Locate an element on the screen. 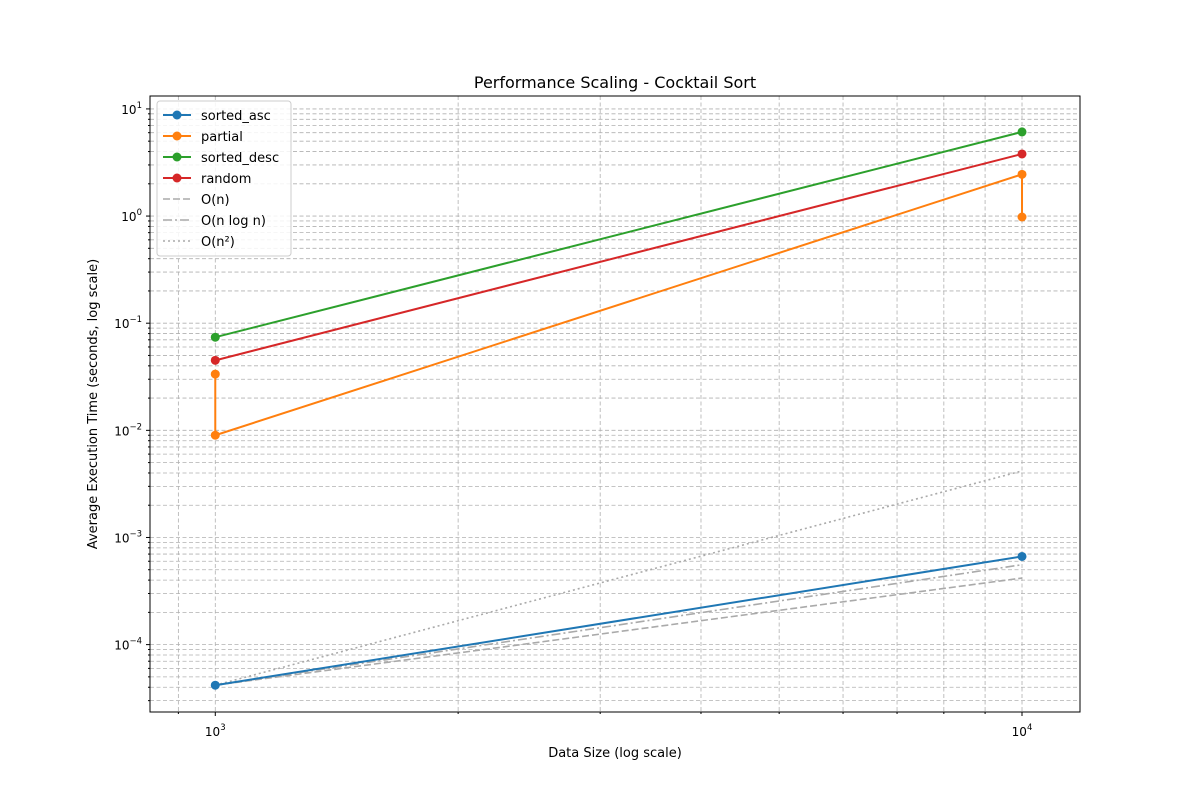 The width and height of the screenshot is (1200, 804). x-tick-label: 10⁴ is located at coordinates (1022, 731).